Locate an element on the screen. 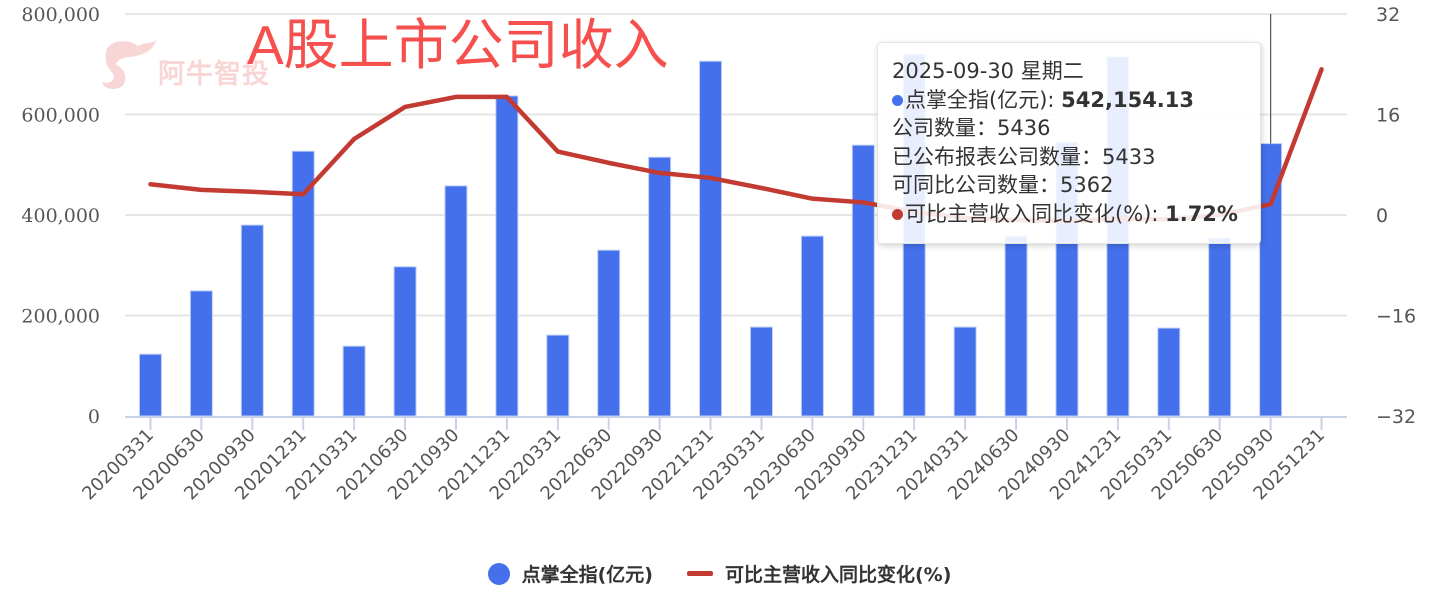 The image size is (1439, 606). legend-label: 可比主营收入同比变化(%) is located at coordinates (838, 575).